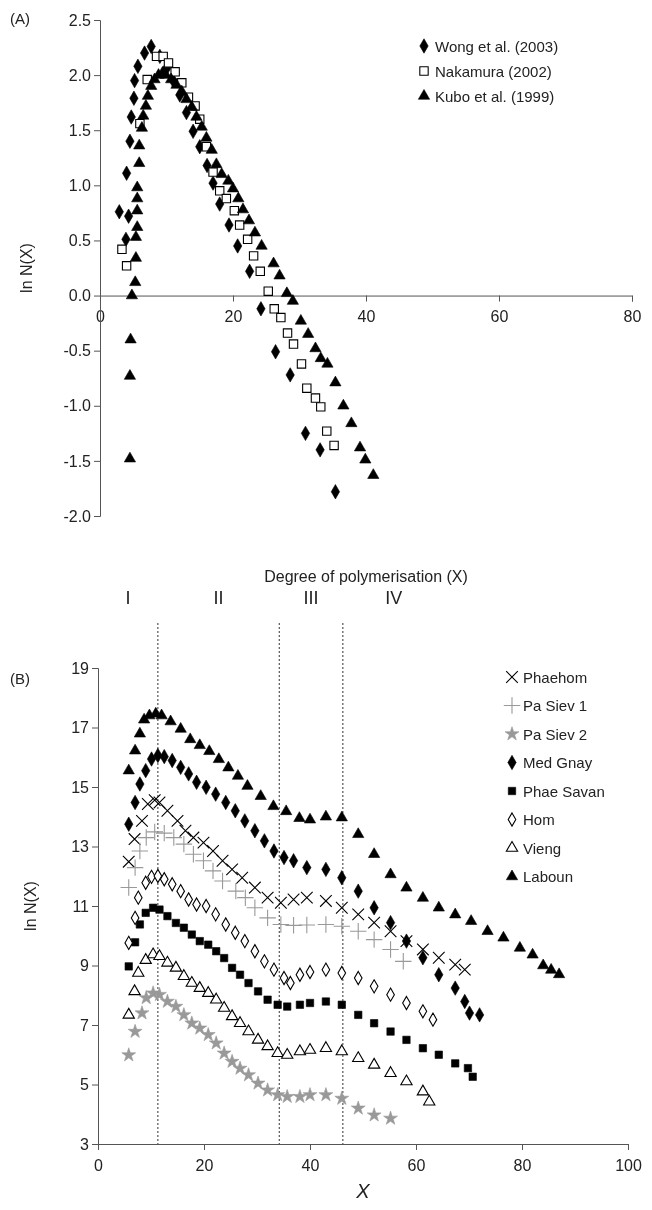 This screenshot has width=652, height=1210. Describe the element at coordinates (564, 791) in the screenshot. I see `legend-label: Phae Savan` at that location.